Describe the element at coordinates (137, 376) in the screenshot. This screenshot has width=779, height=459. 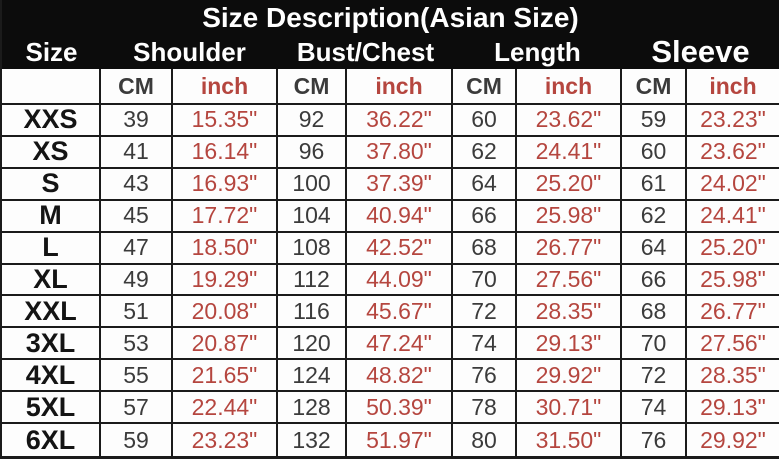
I see `cm-value-cell: 55` at that location.